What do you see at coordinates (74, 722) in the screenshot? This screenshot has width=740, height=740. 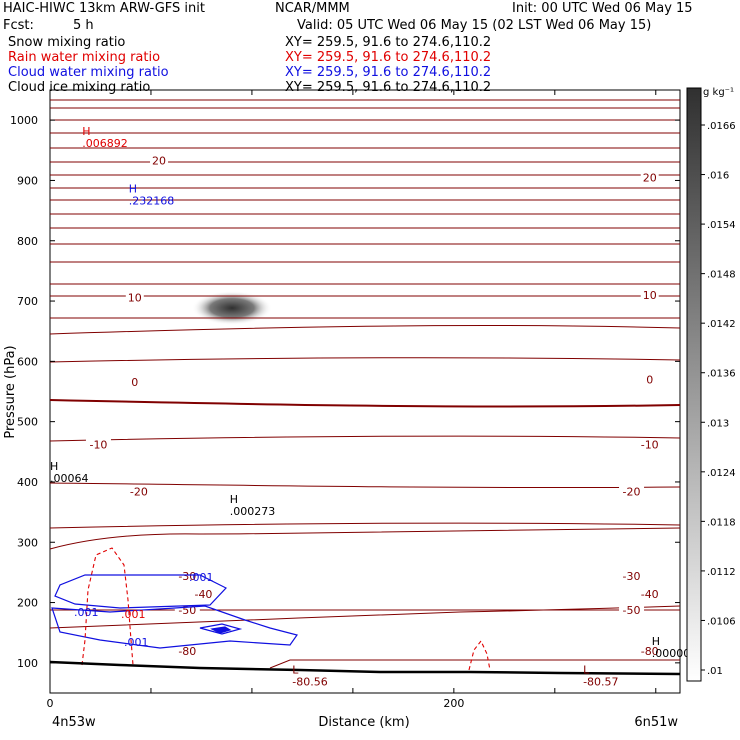 I see `x-start-location: 4n53w` at bounding box center [74, 722].